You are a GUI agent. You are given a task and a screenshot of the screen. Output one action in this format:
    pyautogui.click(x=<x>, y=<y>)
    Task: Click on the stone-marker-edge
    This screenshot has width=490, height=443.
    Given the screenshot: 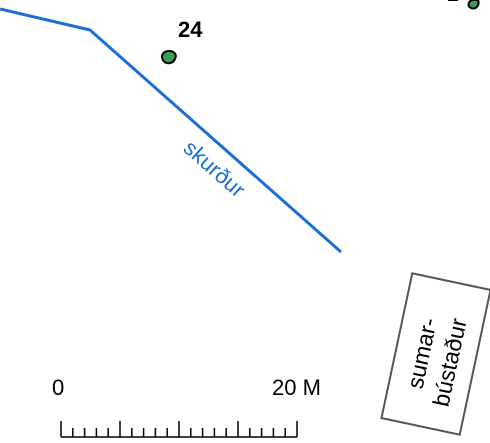 What is the action you would take?
    pyautogui.click(x=473, y=5)
    